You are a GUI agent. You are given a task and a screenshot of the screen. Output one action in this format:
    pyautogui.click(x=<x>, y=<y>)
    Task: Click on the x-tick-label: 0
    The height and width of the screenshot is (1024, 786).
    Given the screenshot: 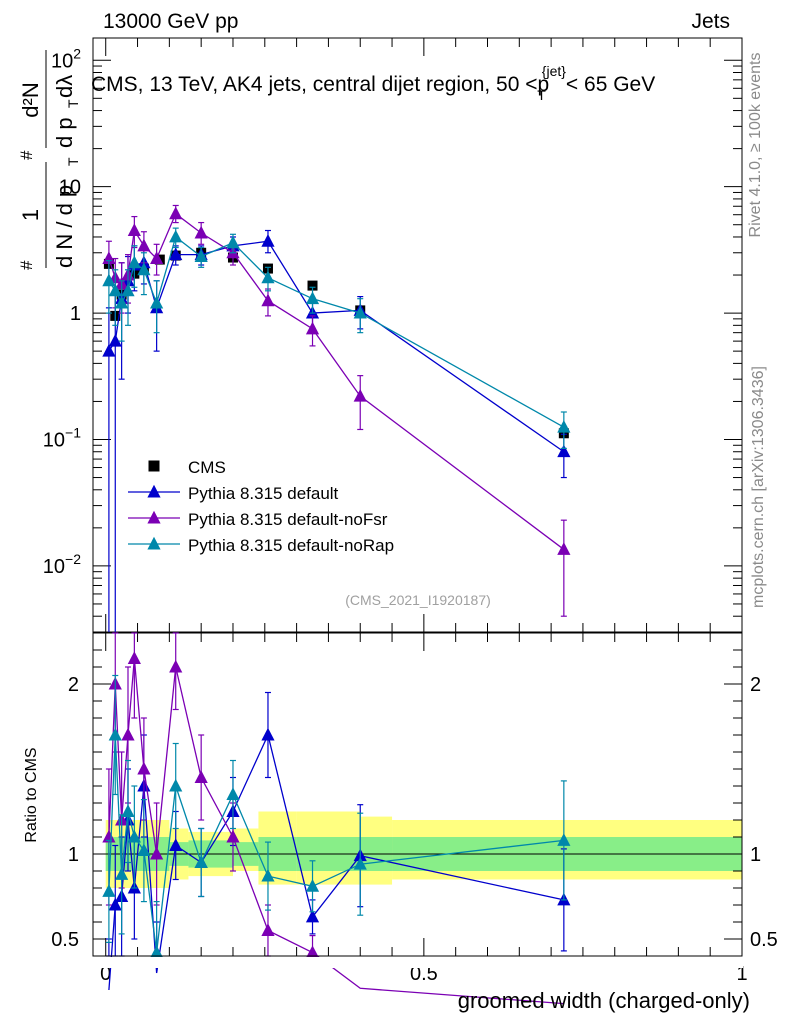 What is the action you would take?
    pyautogui.click(x=105, y=974)
    